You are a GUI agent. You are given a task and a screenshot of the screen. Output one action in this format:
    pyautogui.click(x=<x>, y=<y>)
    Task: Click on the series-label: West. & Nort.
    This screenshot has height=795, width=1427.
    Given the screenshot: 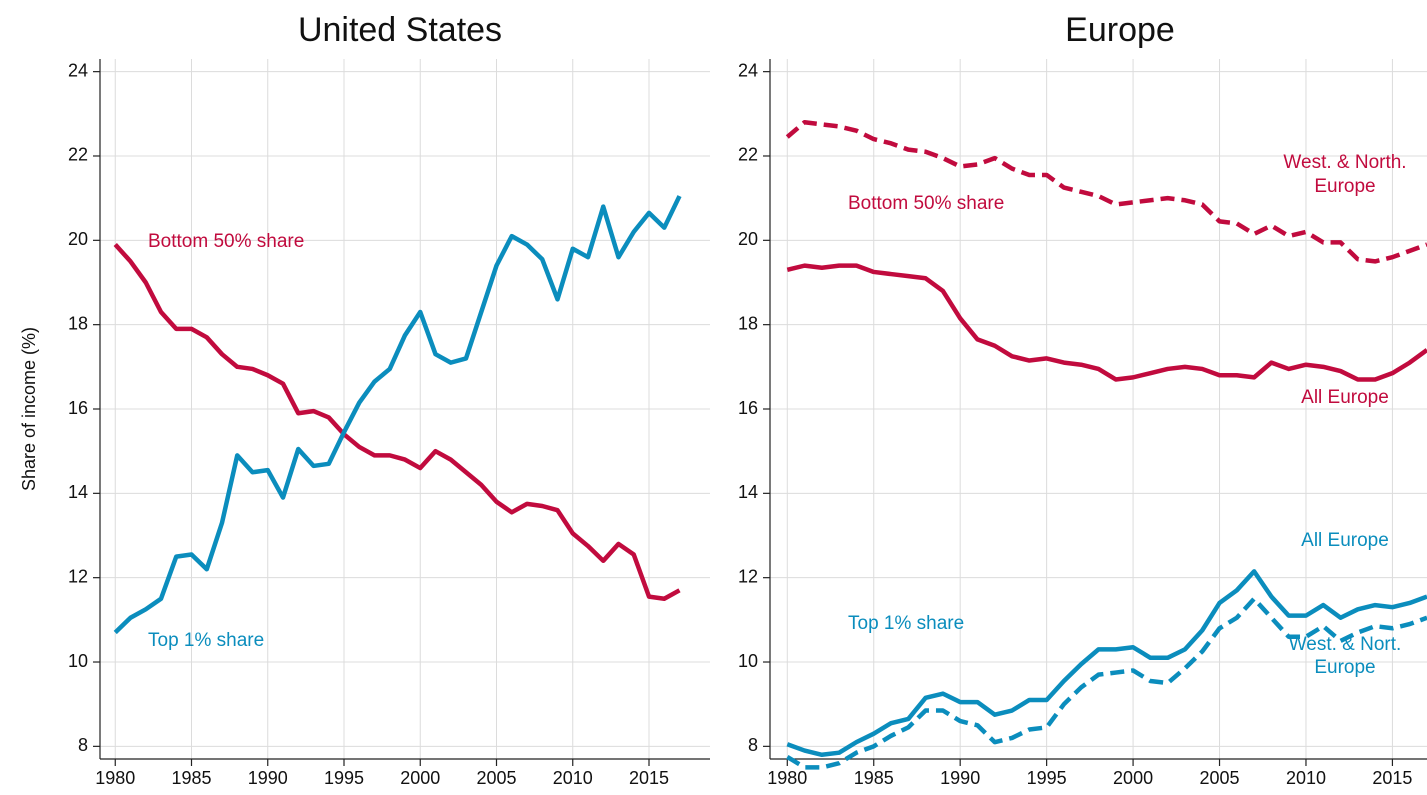 What is the action you would take?
    pyautogui.click(x=1345, y=644)
    